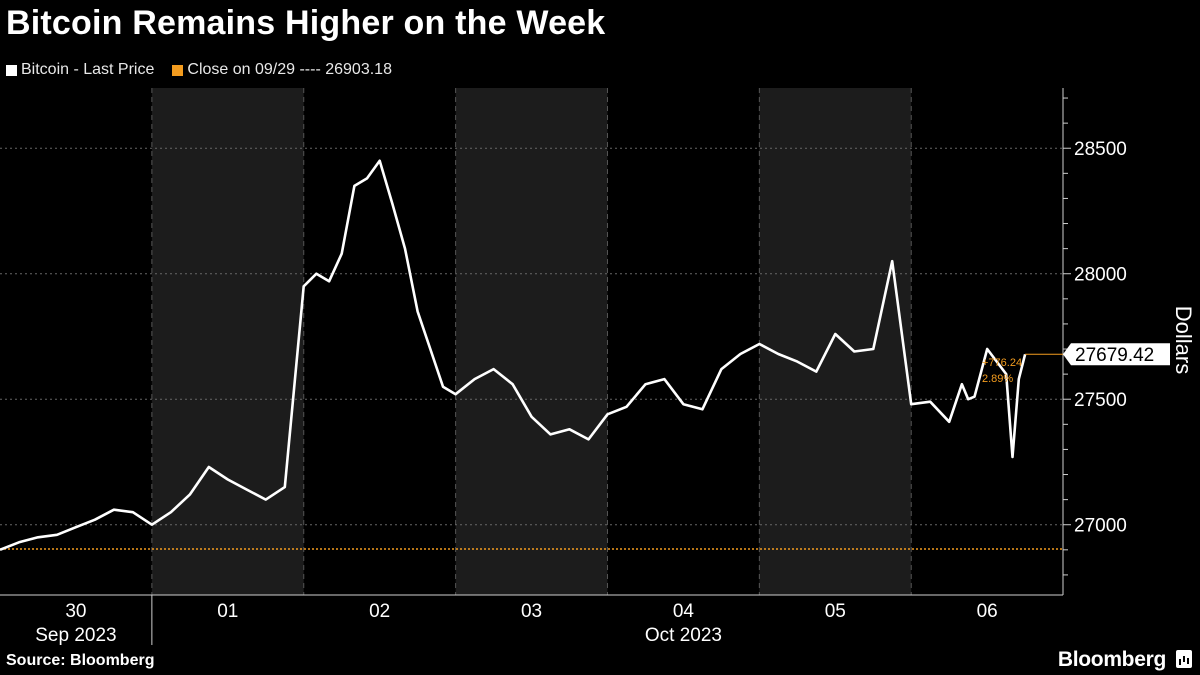 Image resolution: width=1200 pixels, height=675 pixels. What do you see at coordinates (997, 379) in the screenshot?
I see `last-price-change-pct: 2.89%` at bounding box center [997, 379].